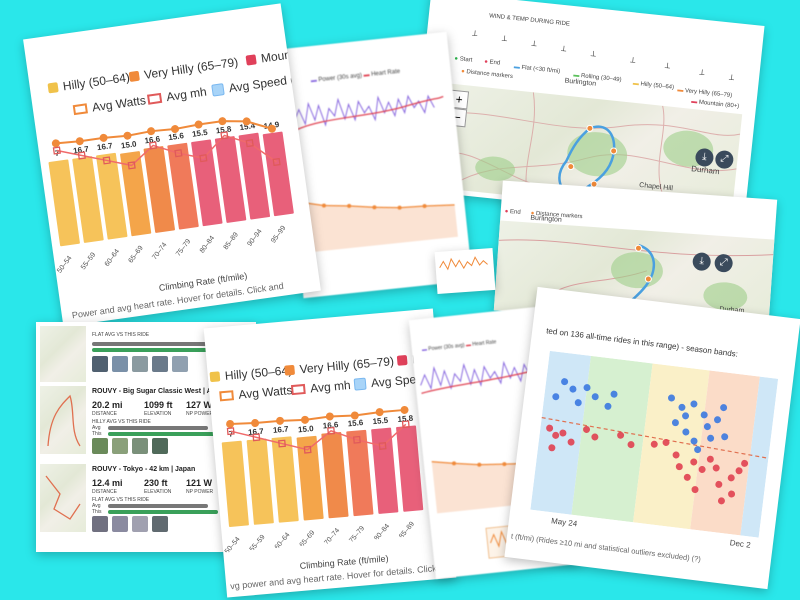 The image size is (800, 600). I want to click on legend-avg-watts: Avg Watts, so click(109, 105).